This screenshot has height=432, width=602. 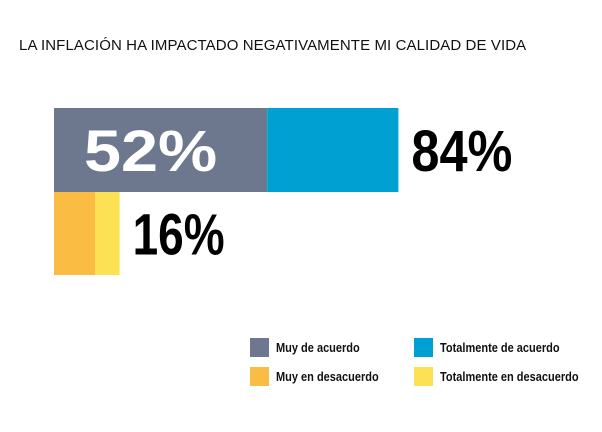 What do you see at coordinates (500, 347) in the screenshot?
I see `legend-label: Totalmente de acuerdo` at bounding box center [500, 347].